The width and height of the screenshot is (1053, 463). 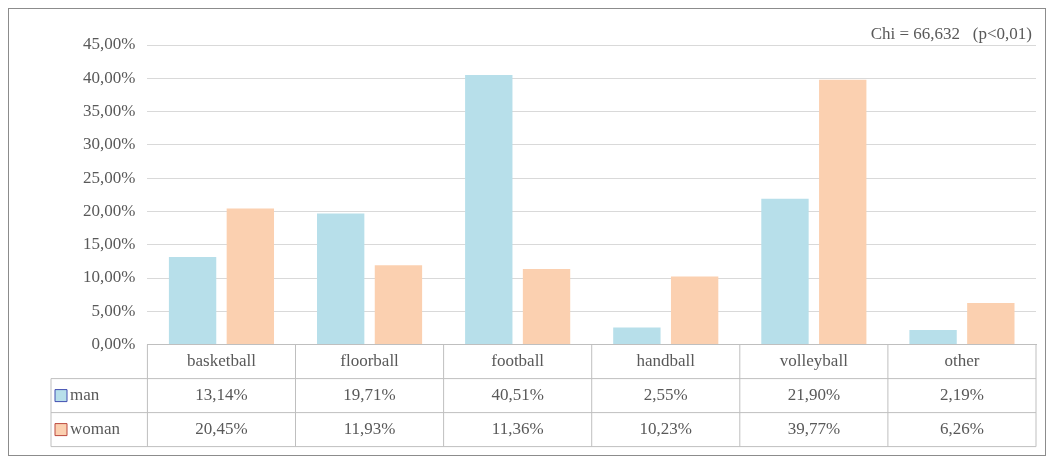 I want to click on x-tick-label: floorball, so click(x=370, y=361).